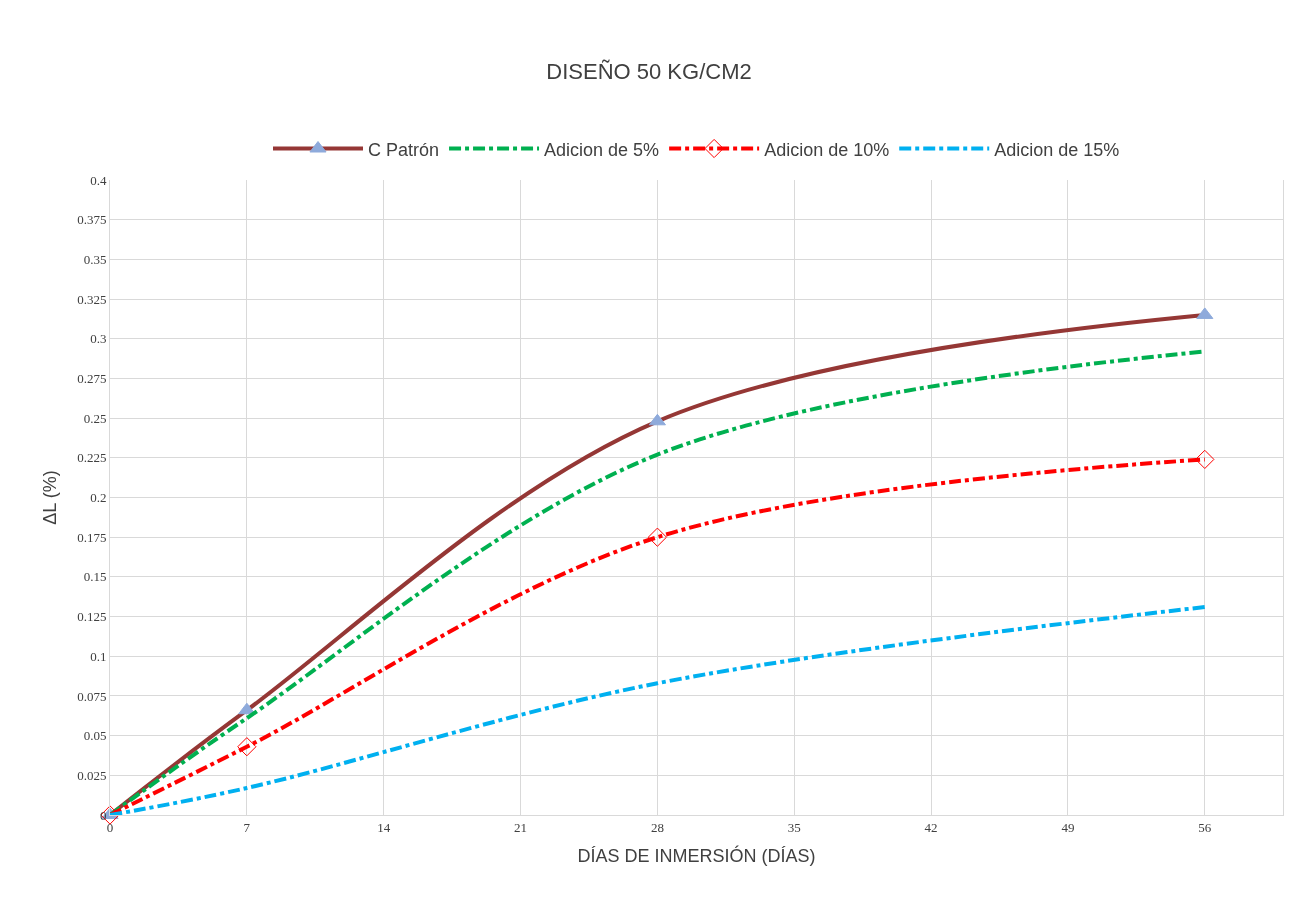 Image resolution: width=1298 pixels, height=915 pixels. What do you see at coordinates (92, 378) in the screenshot?
I see `y-tick-label: 0.275` at bounding box center [92, 378].